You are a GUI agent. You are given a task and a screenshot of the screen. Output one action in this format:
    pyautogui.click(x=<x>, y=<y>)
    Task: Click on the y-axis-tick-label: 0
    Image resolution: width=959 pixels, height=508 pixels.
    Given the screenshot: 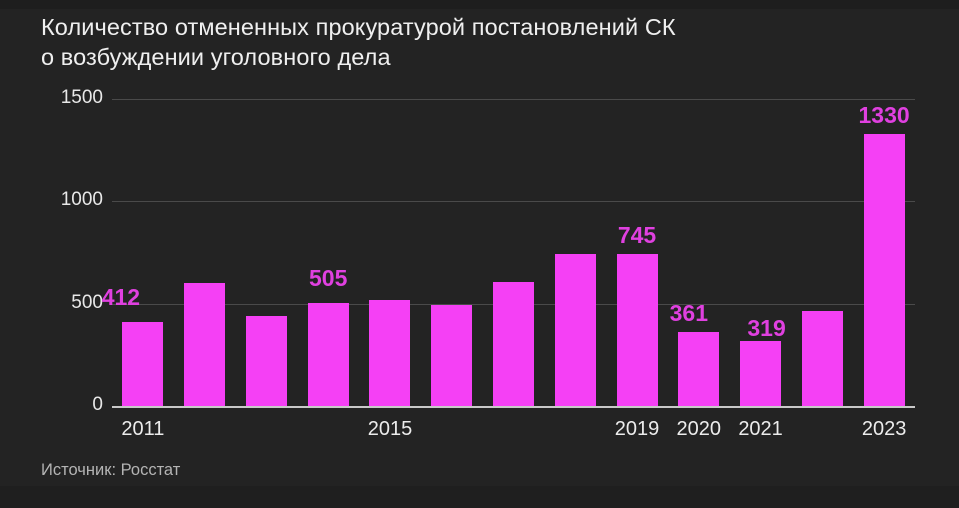 What is the action you would take?
    pyautogui.click(x=97, y=404)
    